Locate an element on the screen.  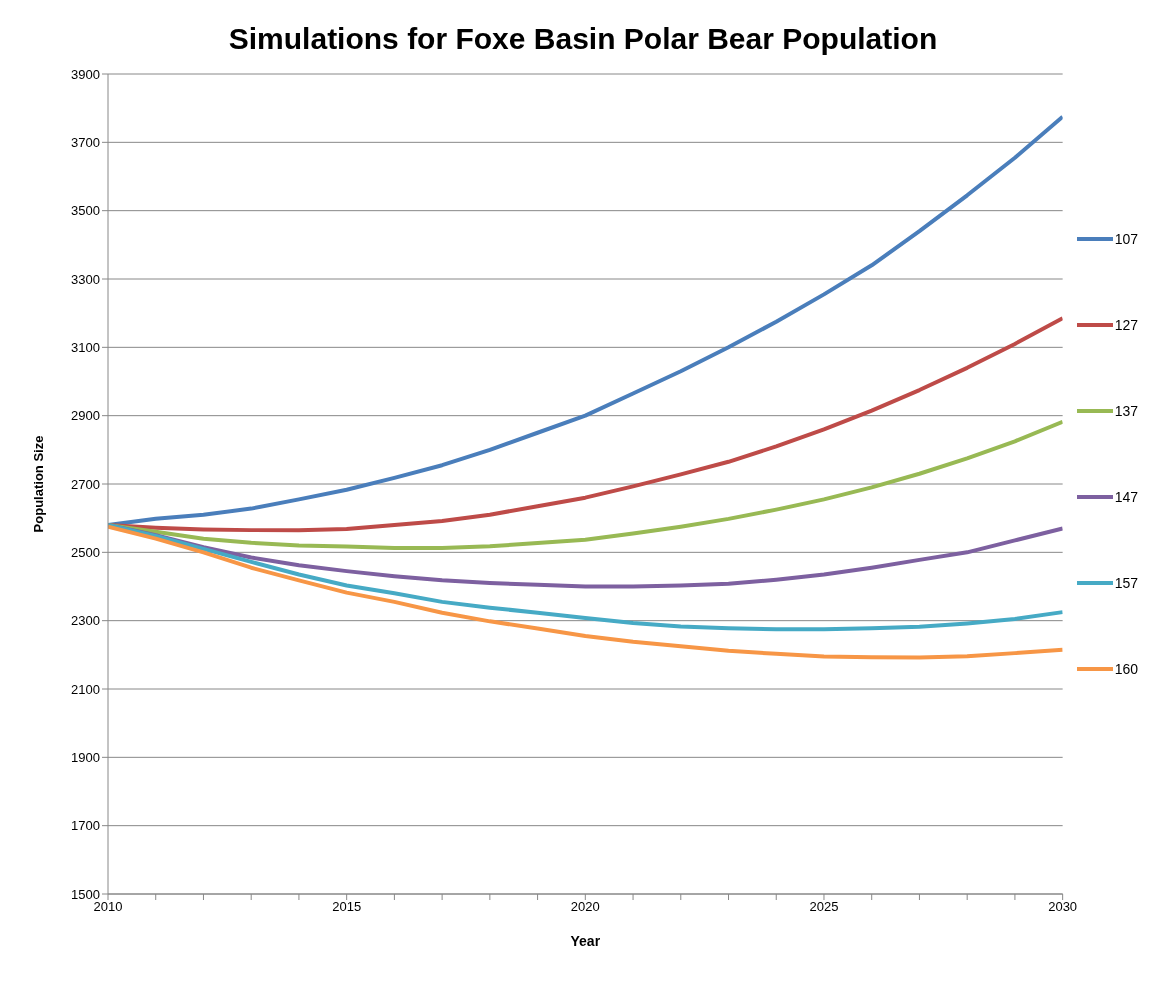
legend-label: 160 is located at coordinates (1126, 669).